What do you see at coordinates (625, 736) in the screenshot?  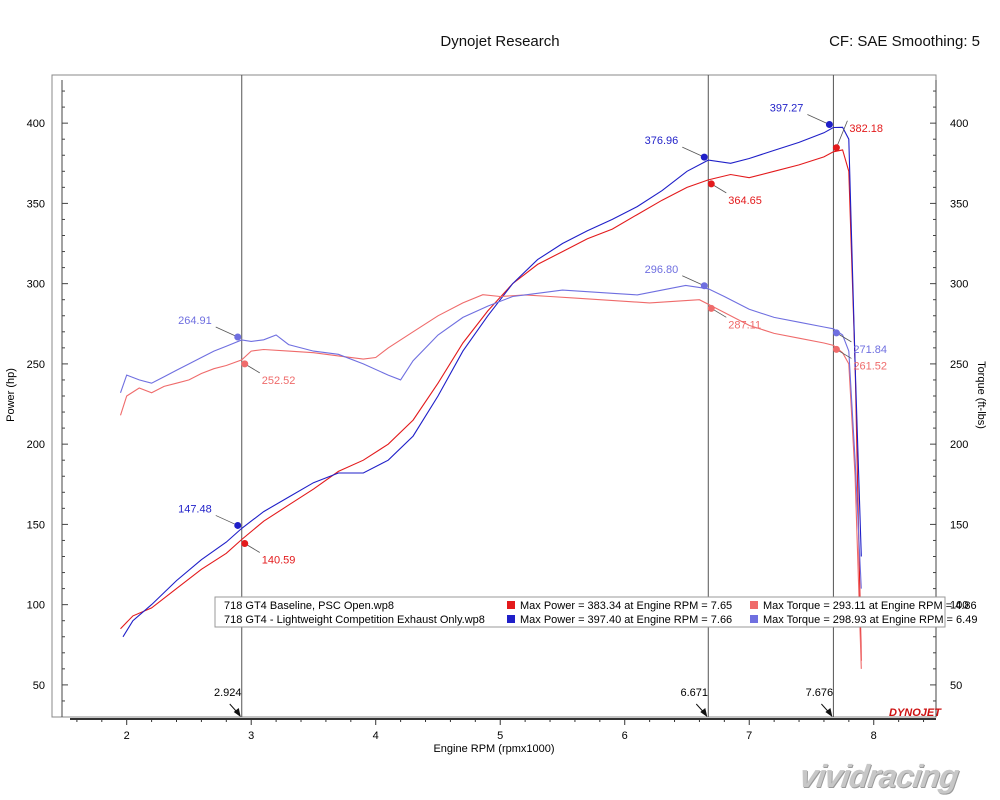 I see `x-tick-label: 6` at bounding box center [625, 736].